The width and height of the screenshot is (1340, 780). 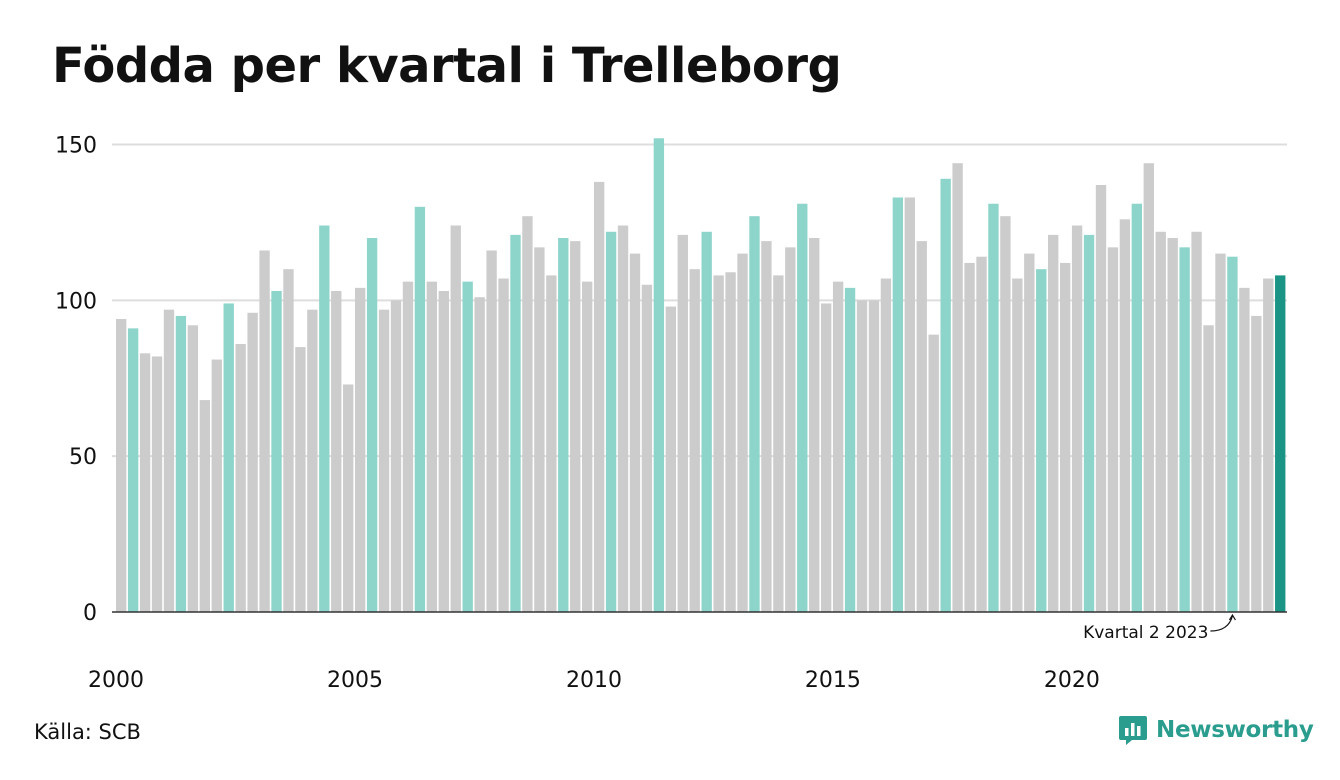 I want to click on x-tick-label: 2015, so click(x=833, y=680).